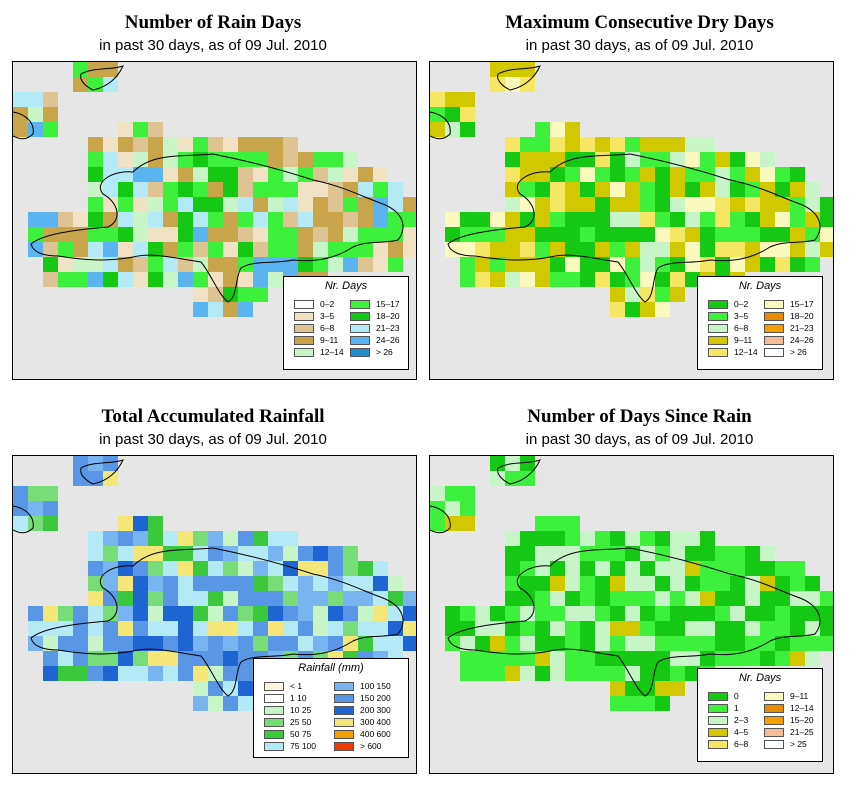 The image size is (853, 793). I want to click on legend-item: 9–11, so click(786, 696).